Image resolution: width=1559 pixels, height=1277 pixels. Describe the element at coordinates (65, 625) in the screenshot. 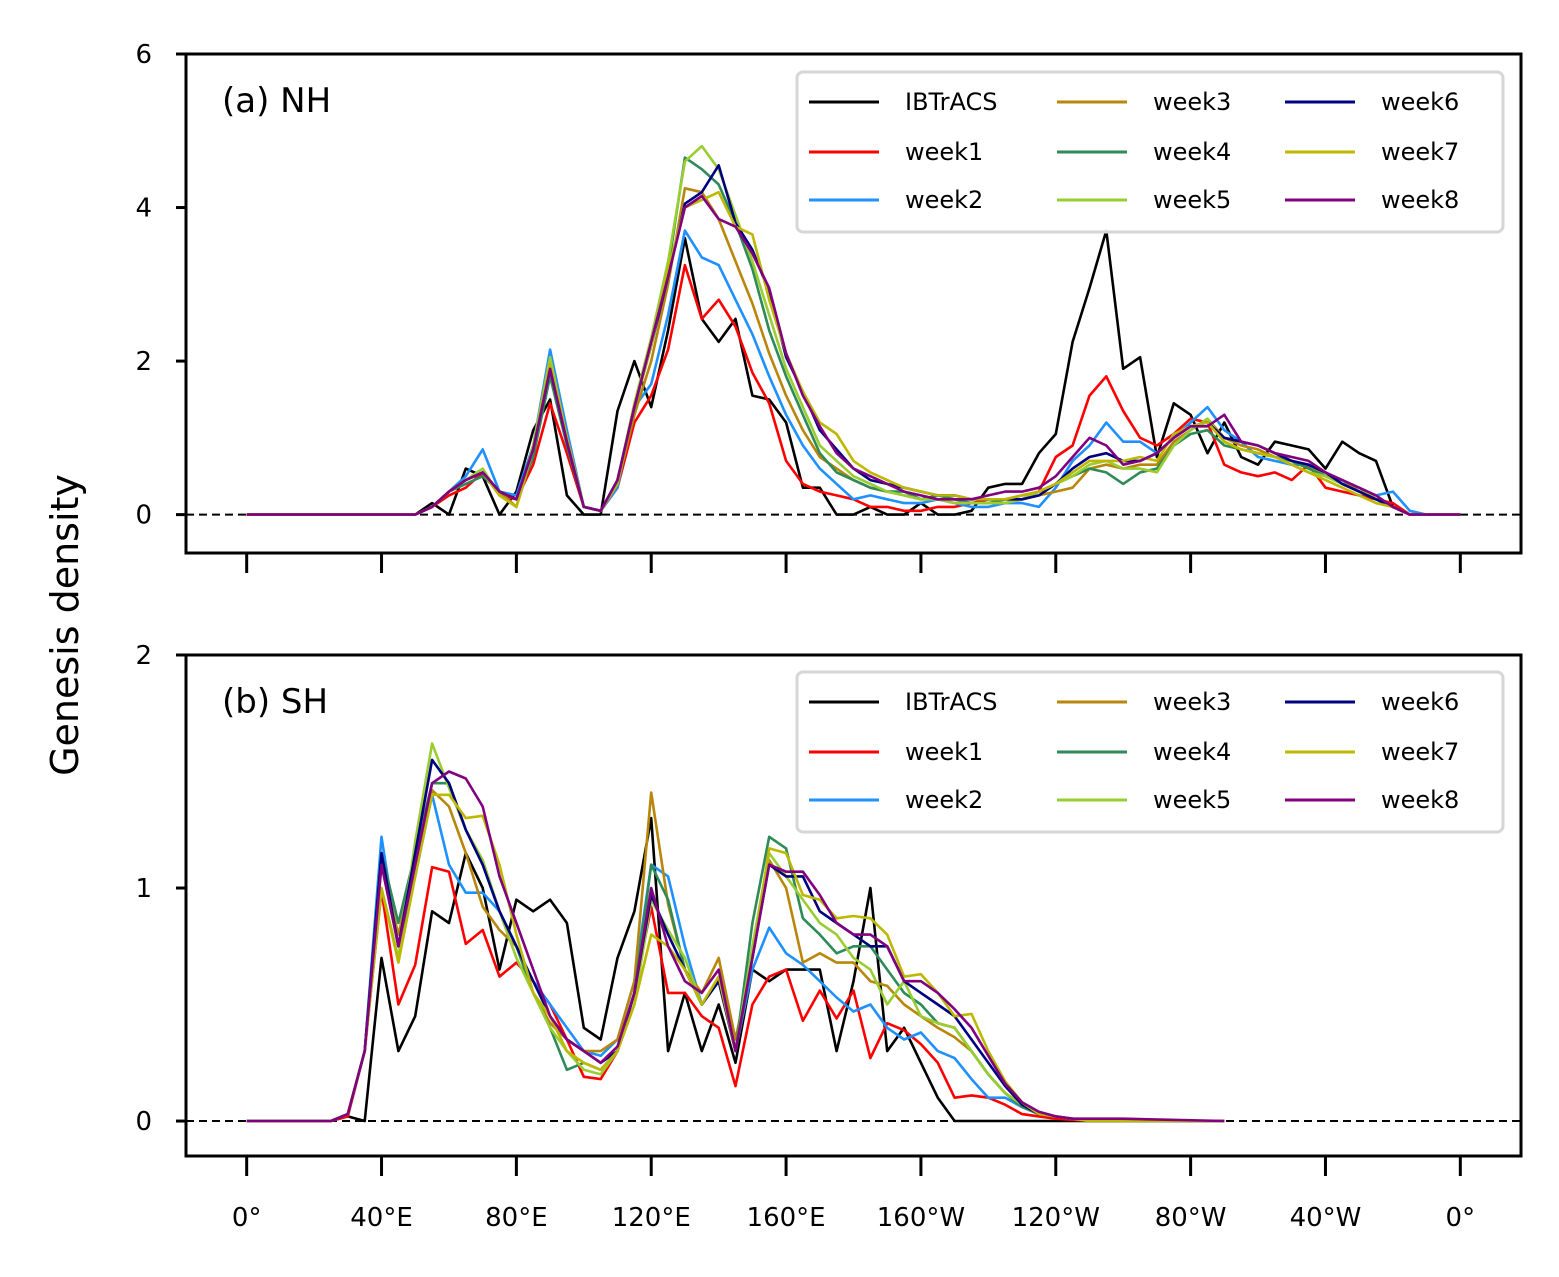

I see `y-axis-label: Genesis density` at that location.